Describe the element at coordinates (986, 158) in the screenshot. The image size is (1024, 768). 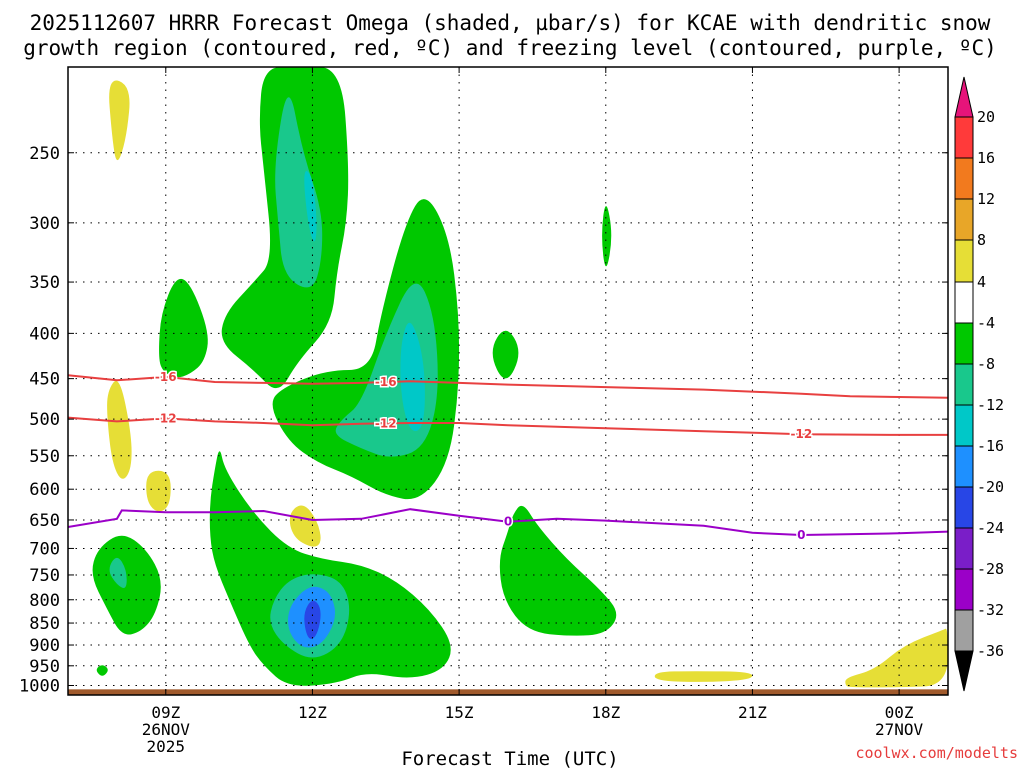
I see `colorbar-label: 16` at that location.